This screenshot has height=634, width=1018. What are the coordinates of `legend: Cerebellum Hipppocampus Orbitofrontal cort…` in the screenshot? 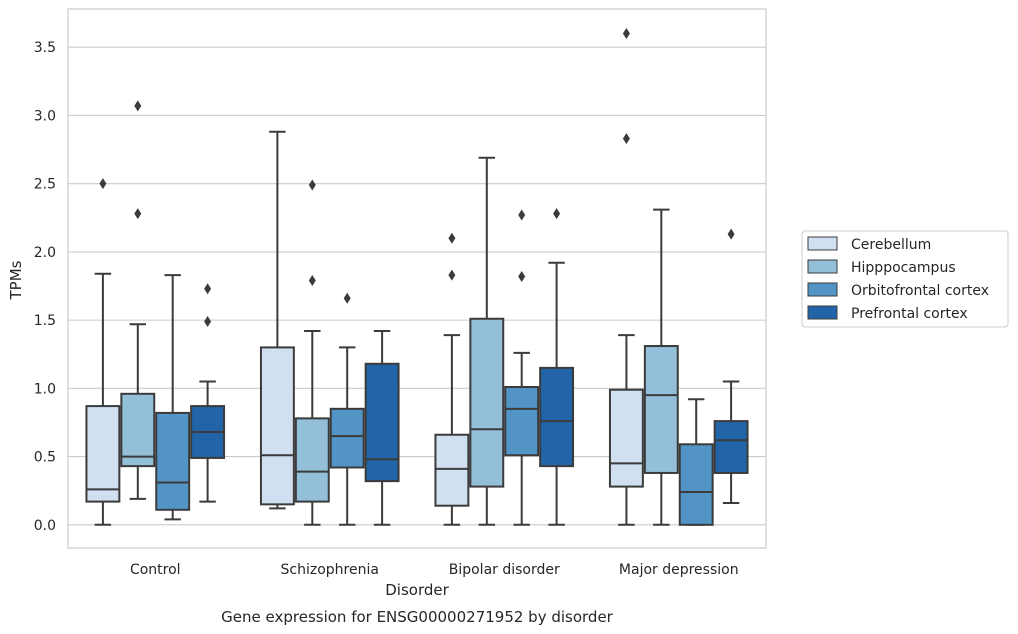 It's located at (905, 279).